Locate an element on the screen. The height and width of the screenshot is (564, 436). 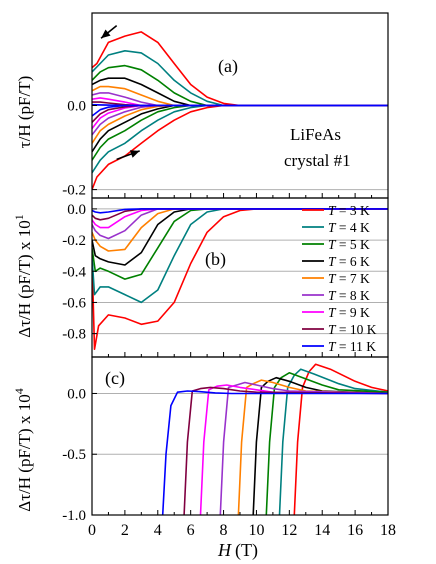
legend-label: T = 9 K is located at coordinates (349, 312).